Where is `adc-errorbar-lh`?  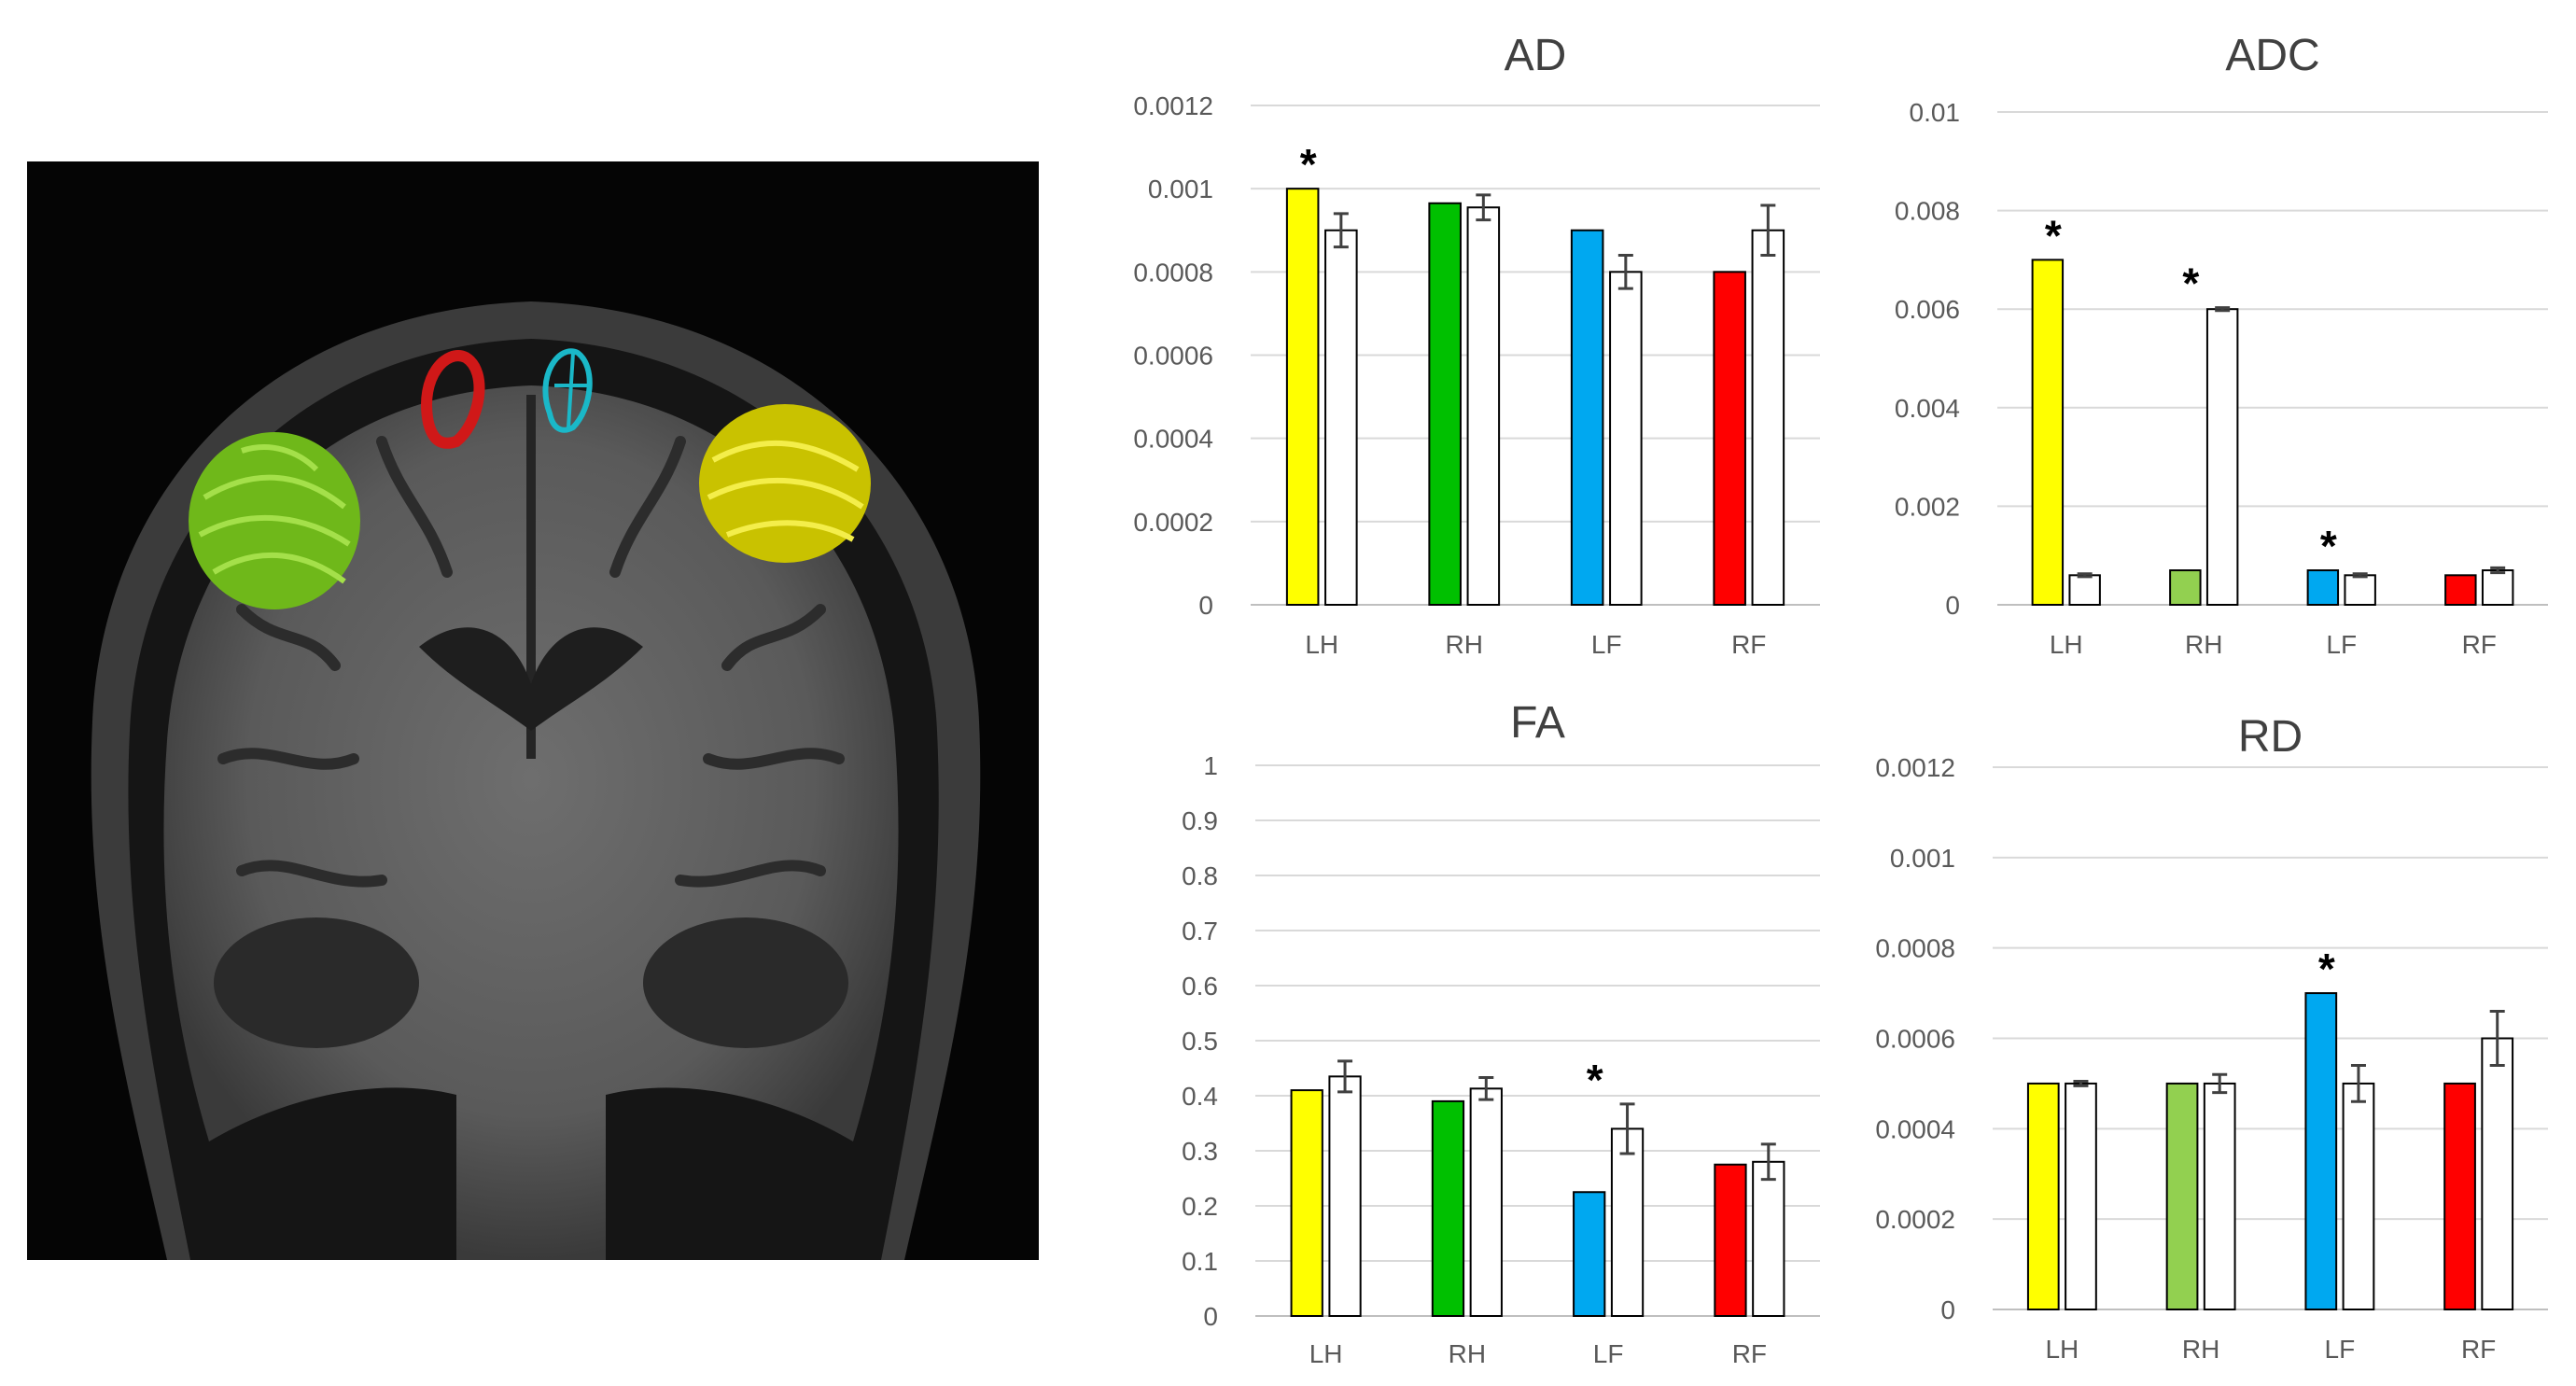 adc-errorbar-lh is located at coordinates (2085, 575).